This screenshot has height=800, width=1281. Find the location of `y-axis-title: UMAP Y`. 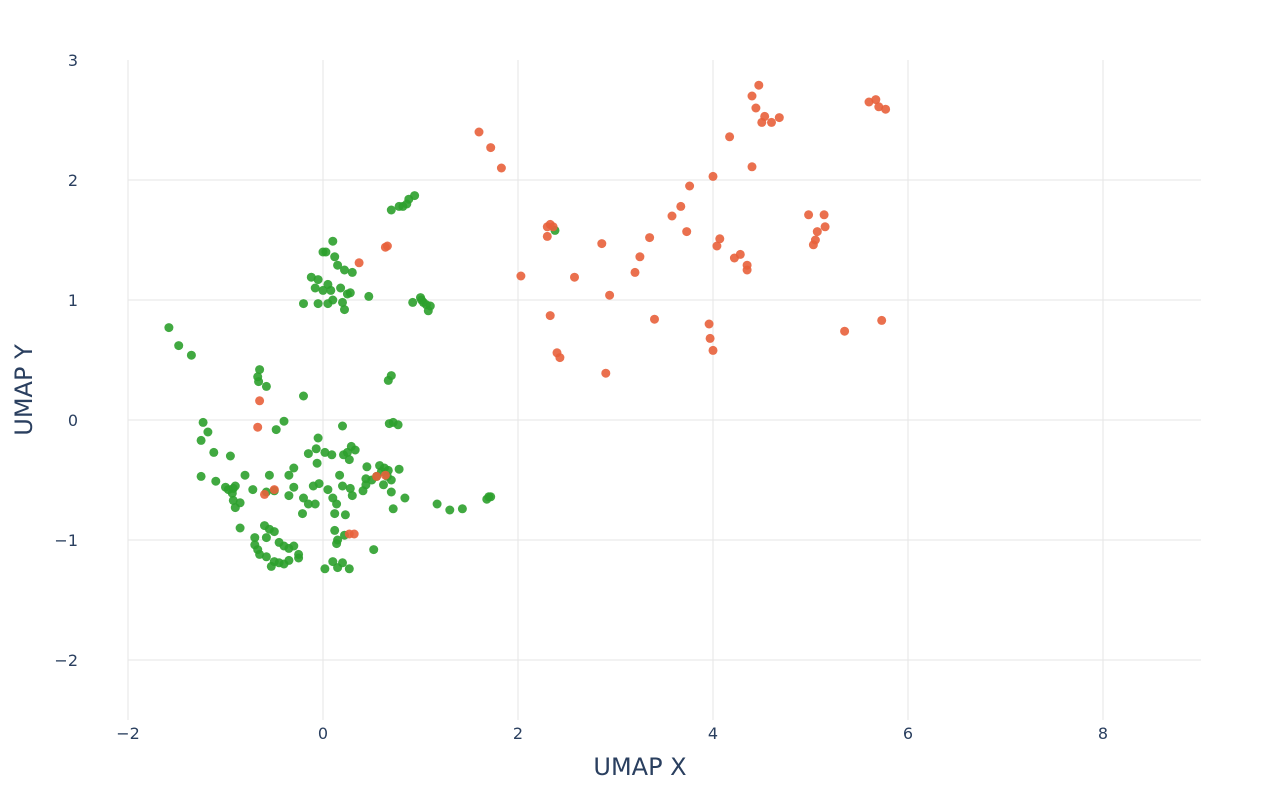

y-axis-title: UMAP Y is located at coordinates (24, 390).